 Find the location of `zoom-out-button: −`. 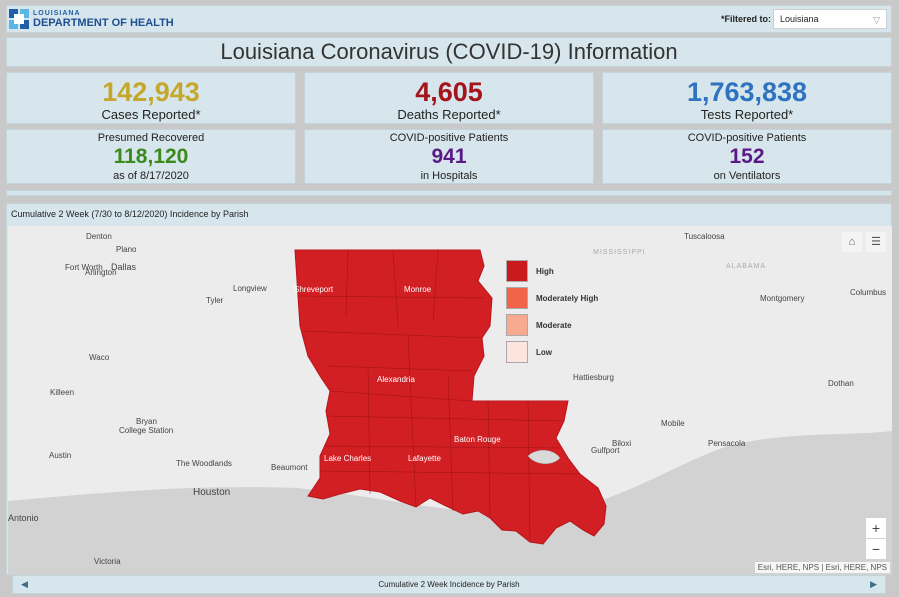

zoom-out-button: − is located at coordinates (876, 549).